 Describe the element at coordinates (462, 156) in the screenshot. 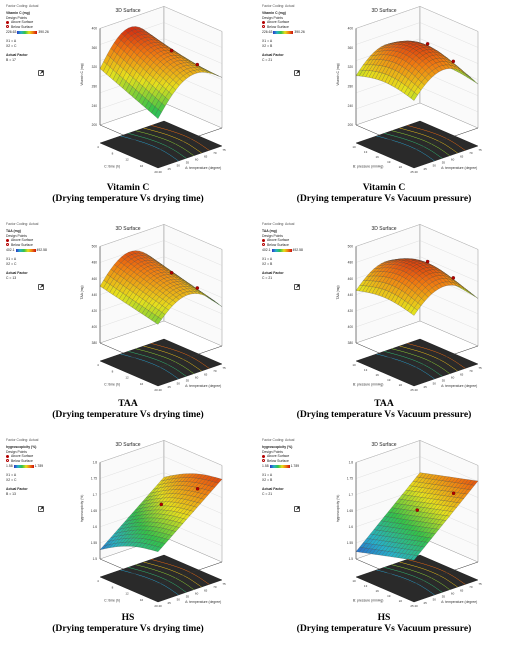

I see `y-tick-label: 65` at that location.